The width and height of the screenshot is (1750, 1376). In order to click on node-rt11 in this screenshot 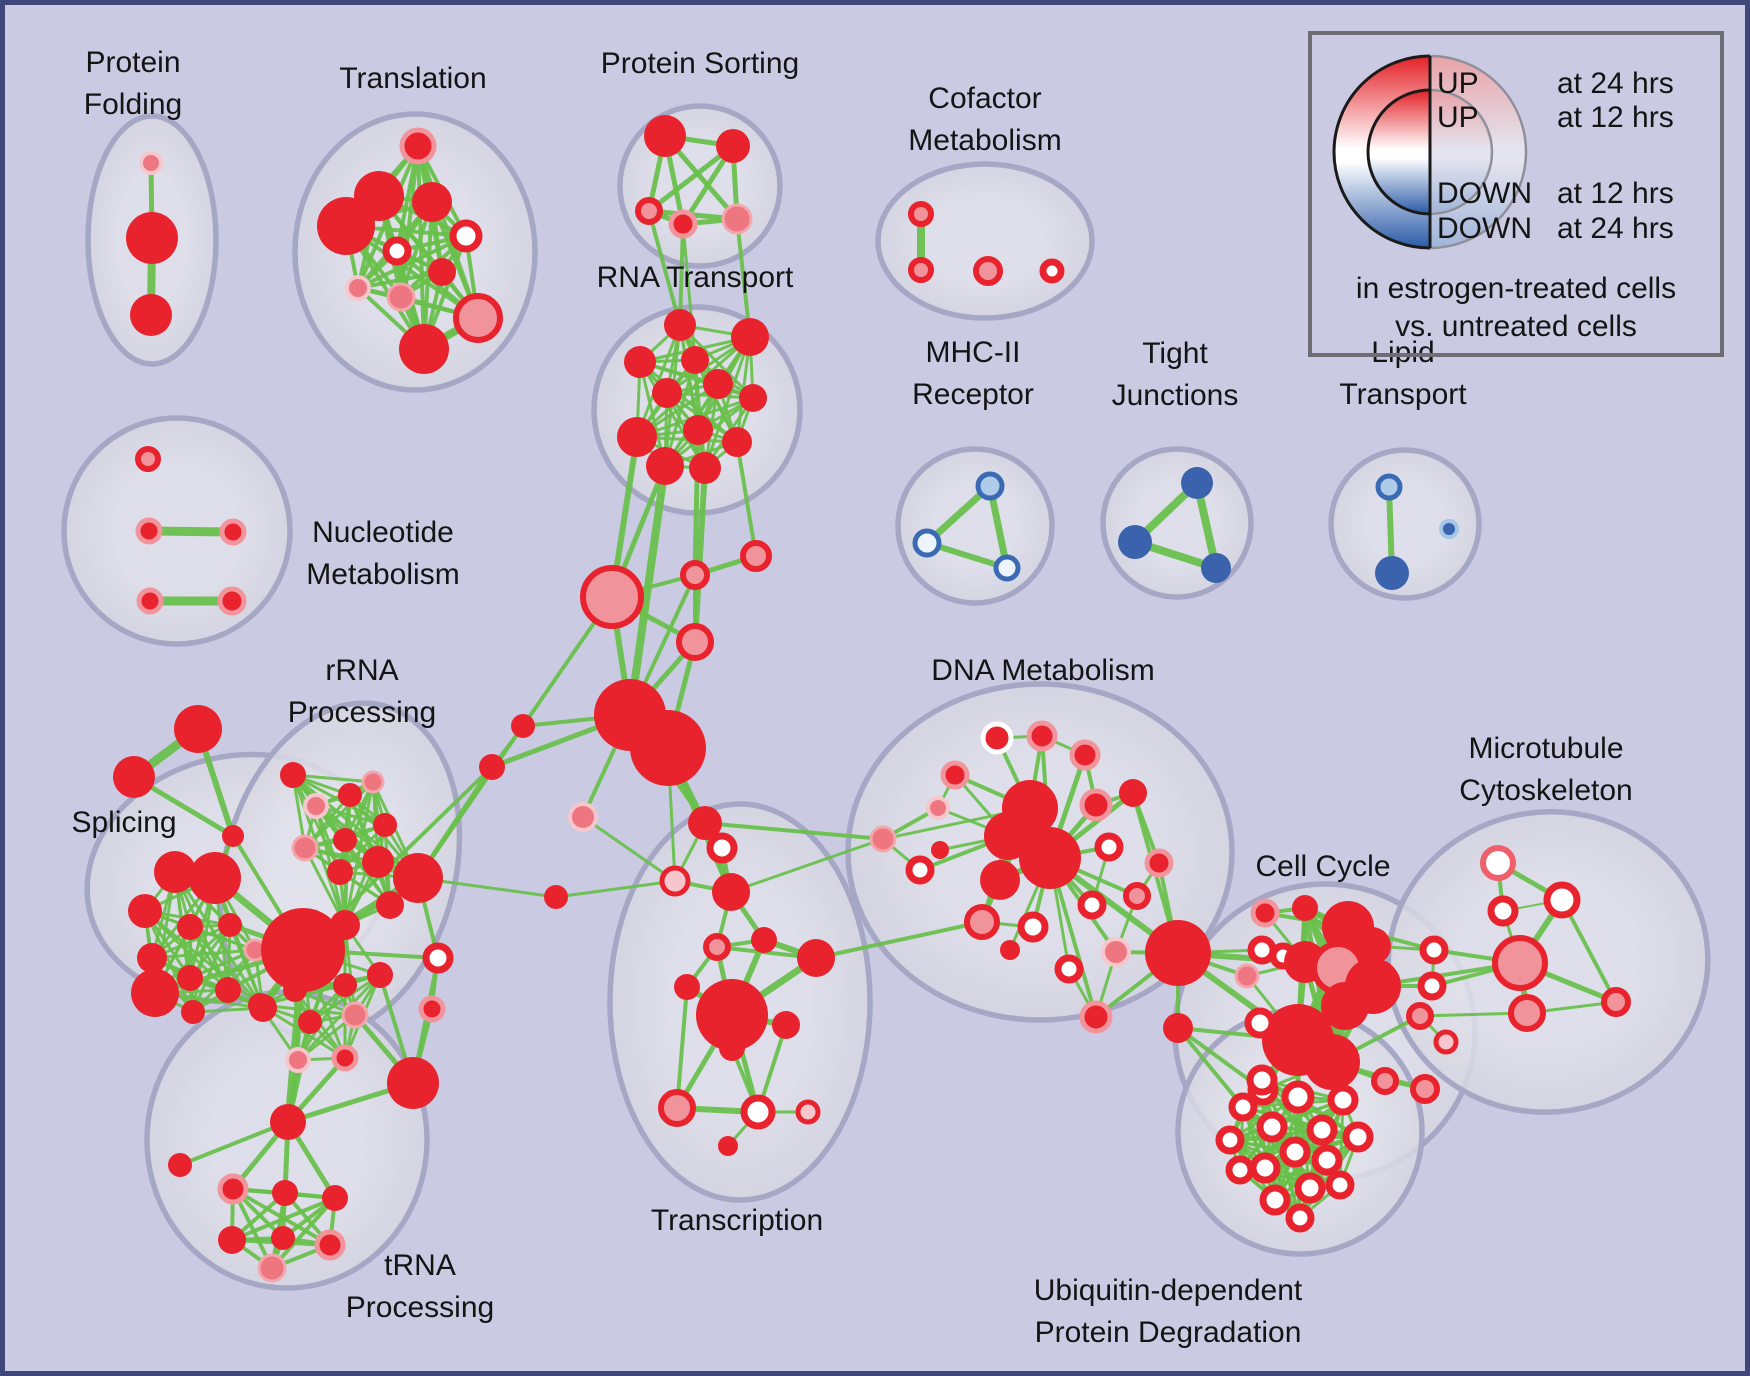, I will do `click(665, 466)`.